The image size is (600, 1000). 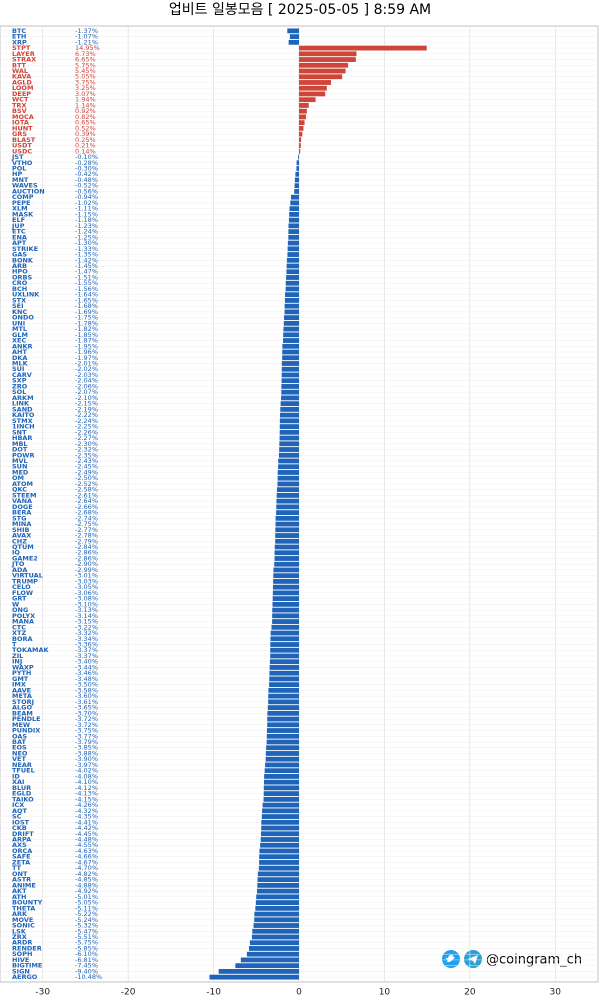 What do you see at coordinates (85, 128) in the screenshot?
I see `value-label: 0.52%` at bounding box center [85, 128].